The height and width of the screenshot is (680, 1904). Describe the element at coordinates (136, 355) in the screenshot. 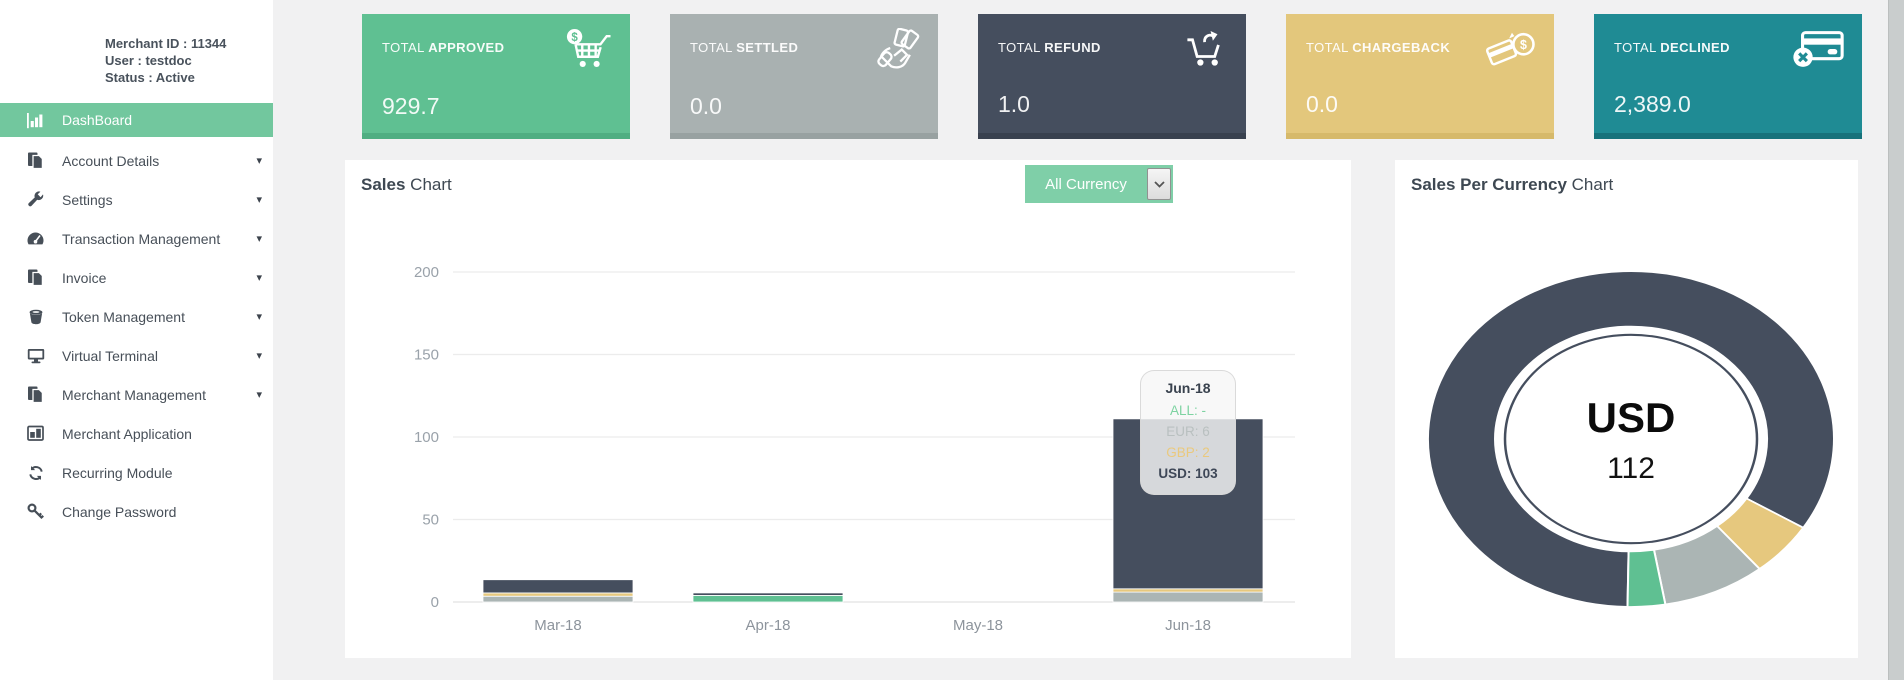

I see `sidebar-item-virtual-terminal: Virtual Terminal ▾` at that location.